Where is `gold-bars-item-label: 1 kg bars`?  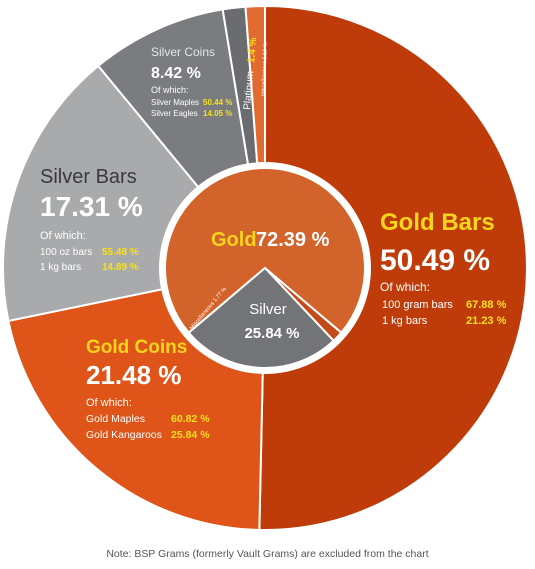
gold-bars-item-label: 1 kg bars is located at coordinates (405, 321).